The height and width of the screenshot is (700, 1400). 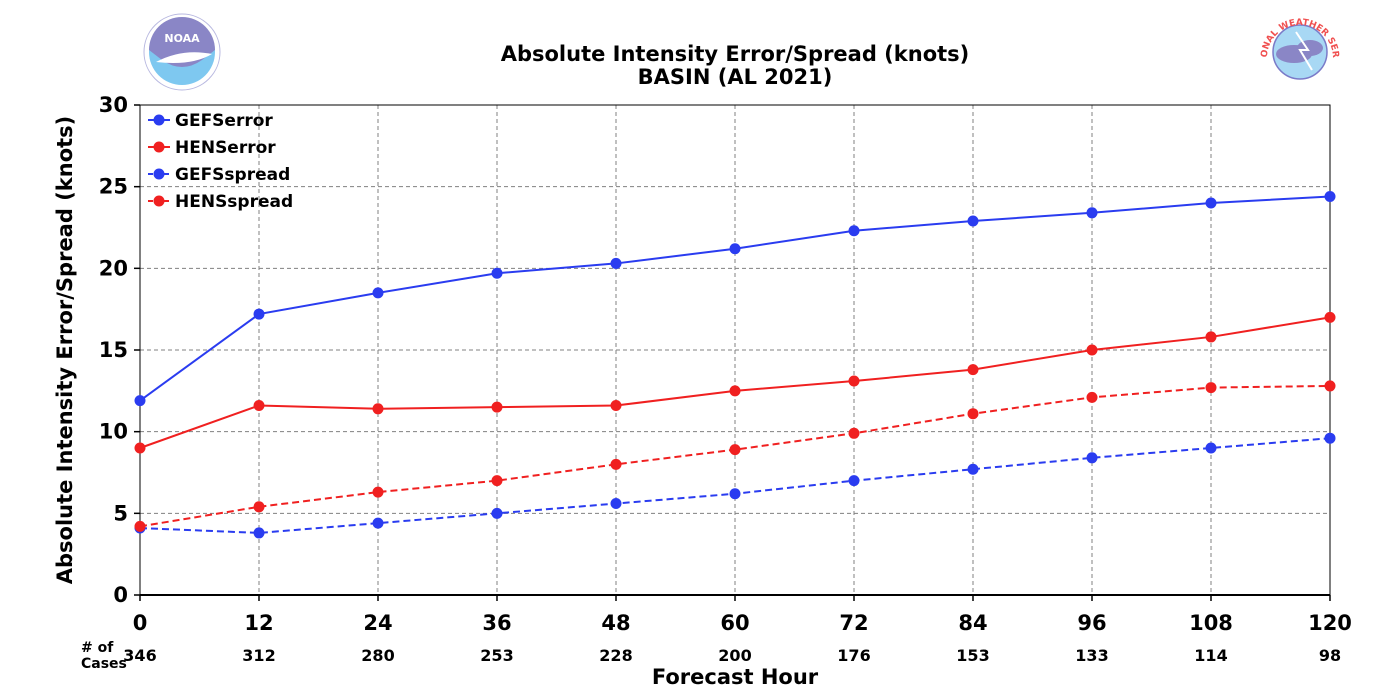 What do you see at coordinates (113, 350) in the screenshot?
I see `y-tick-label: 15` at bounding box center [113, 350].